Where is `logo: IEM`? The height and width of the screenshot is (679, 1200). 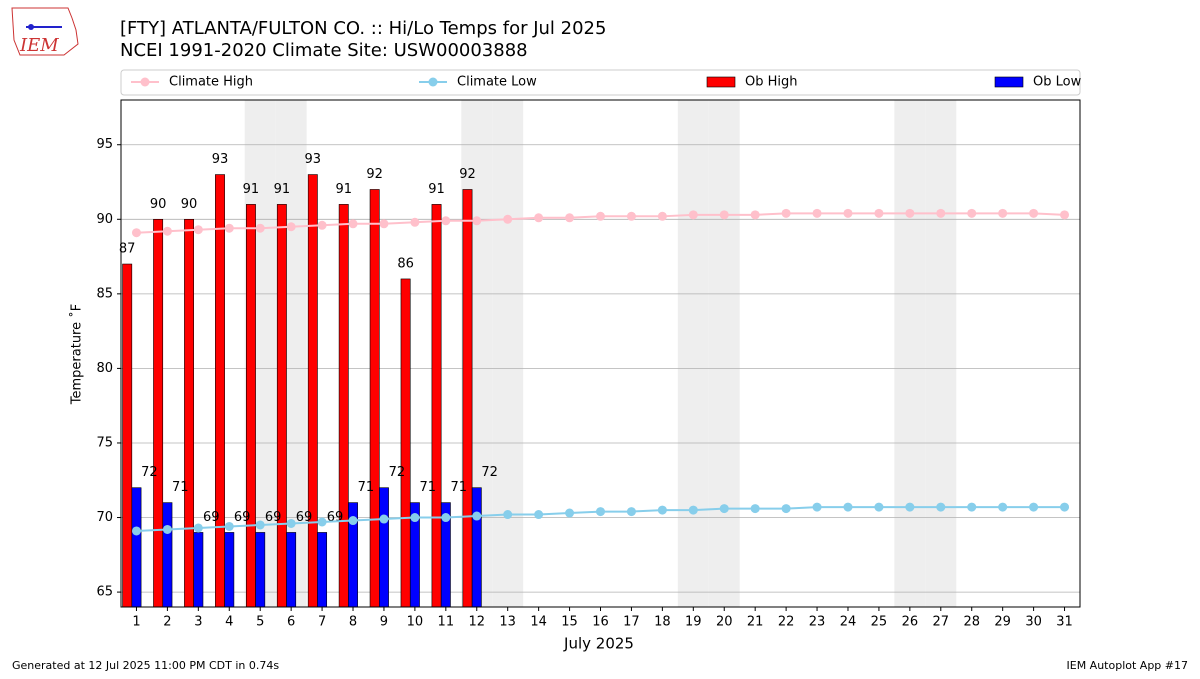 logo: IEM is located at coordinates (45, 31).